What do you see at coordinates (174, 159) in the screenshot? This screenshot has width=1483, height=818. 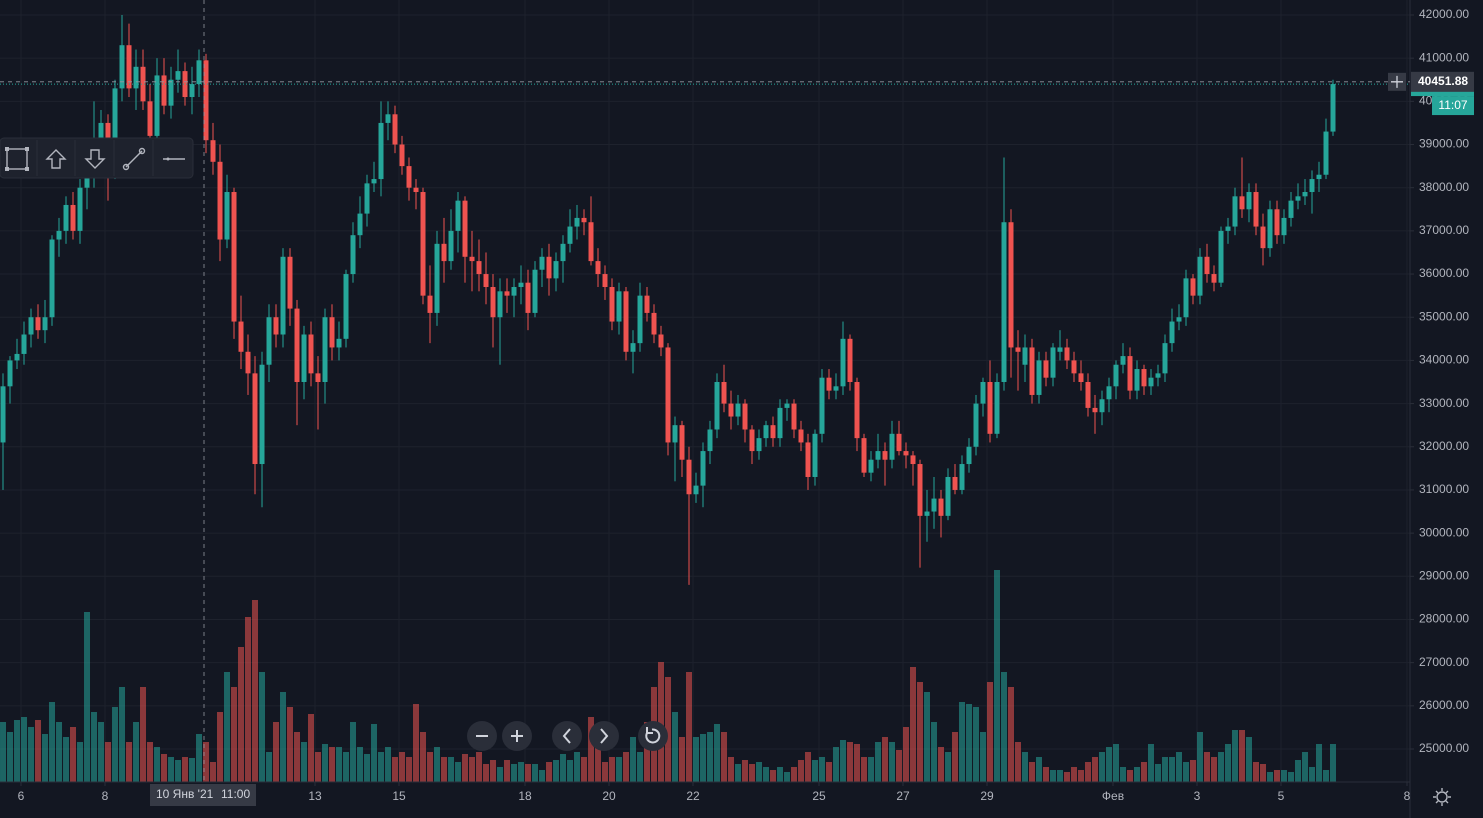 I see `tool-horizontal-line` at bounding box center [174, 159].